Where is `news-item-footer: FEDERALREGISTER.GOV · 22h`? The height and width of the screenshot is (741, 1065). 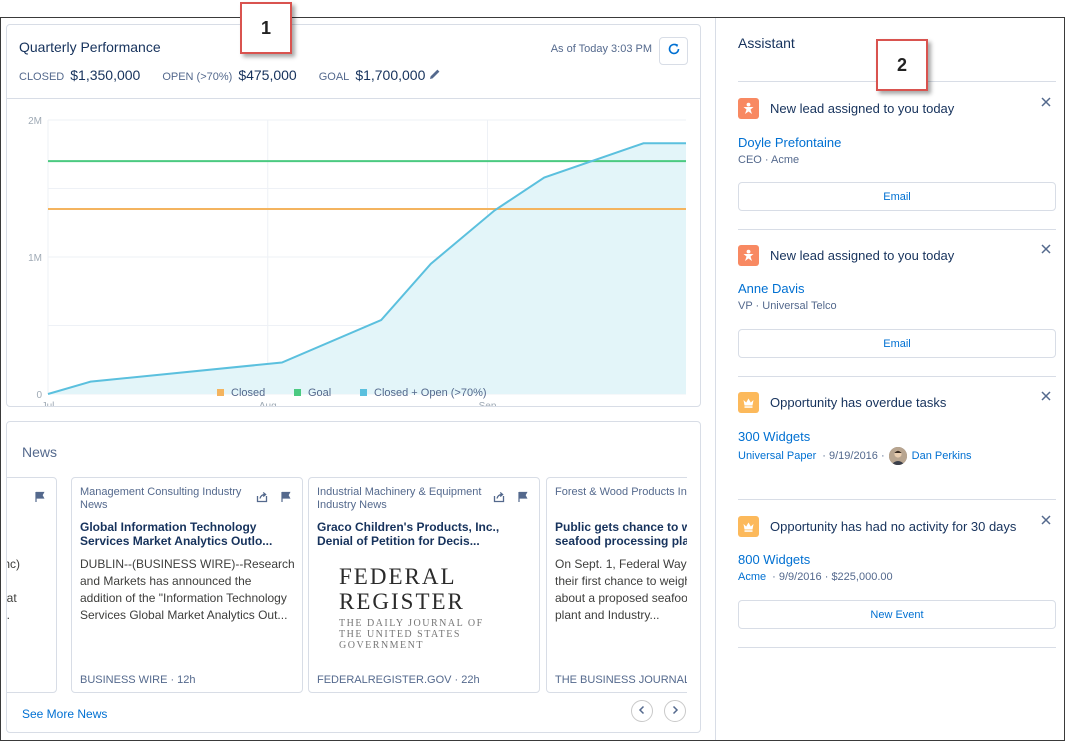
news-item-footer: FEDERALREGISTER.GOV · 22h is located at coordinates (398, 680).